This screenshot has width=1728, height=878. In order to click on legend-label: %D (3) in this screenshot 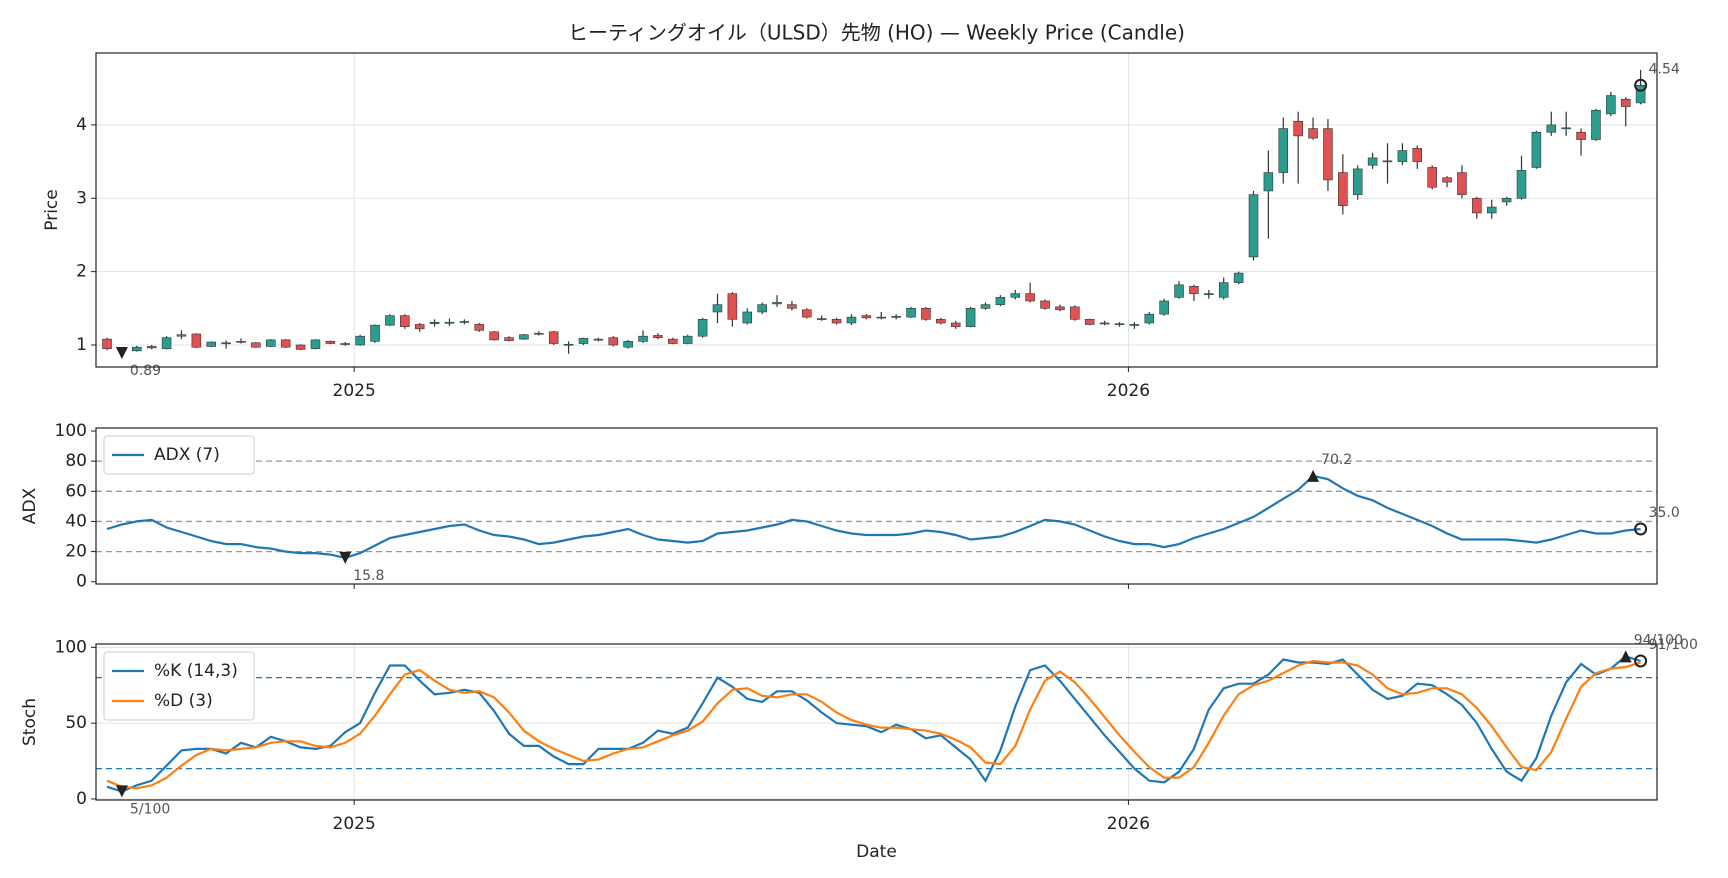, I will do `click(183, 701)`.